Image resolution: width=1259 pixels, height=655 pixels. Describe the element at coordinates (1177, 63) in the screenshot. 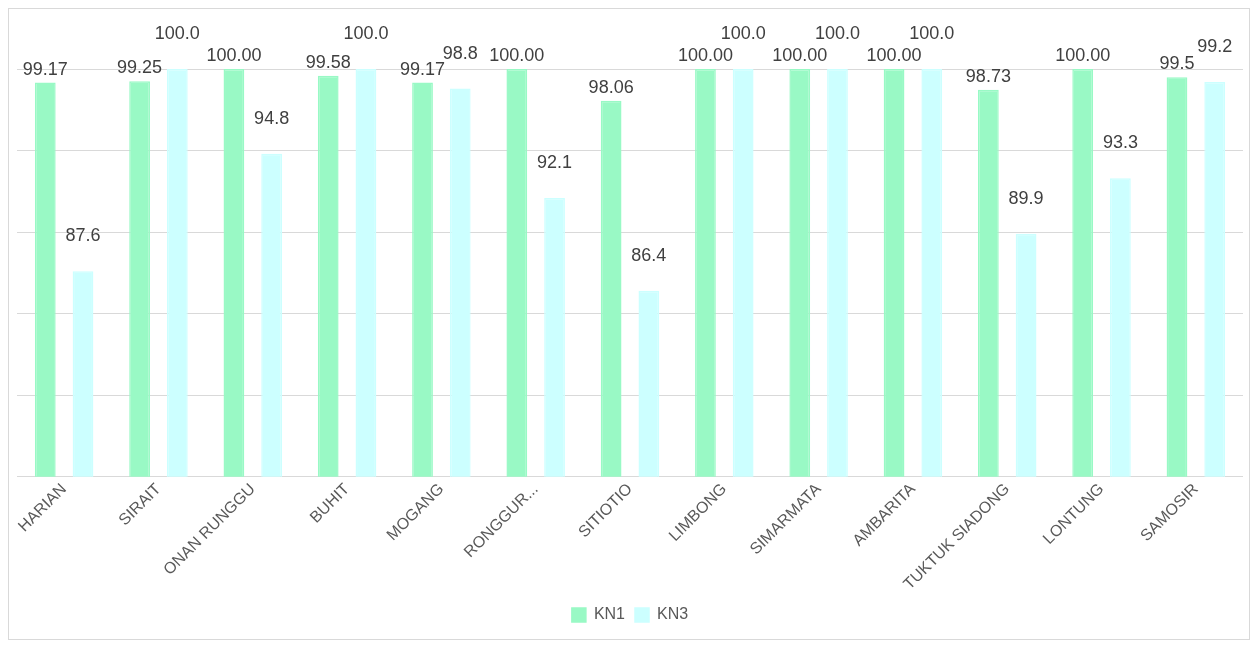

I see `data-label: 99.5` at that location.